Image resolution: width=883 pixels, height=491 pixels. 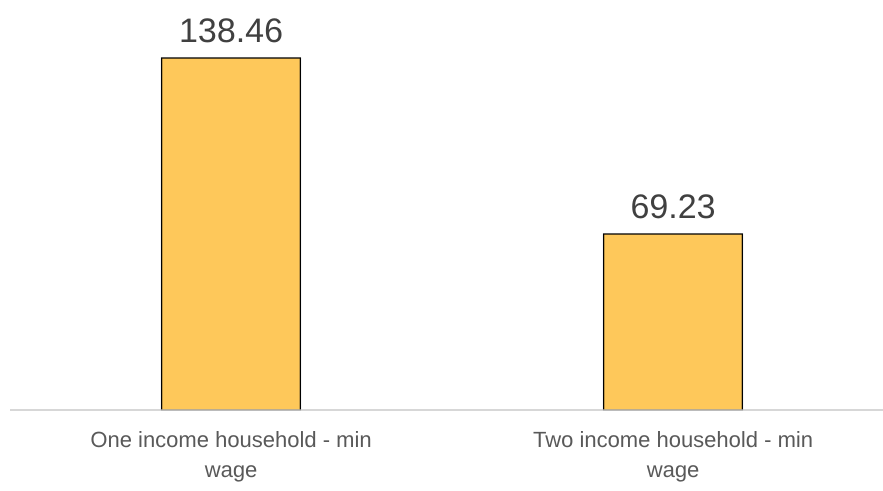 I want to click on data-label: 138.46, so click(x=231, y=31).